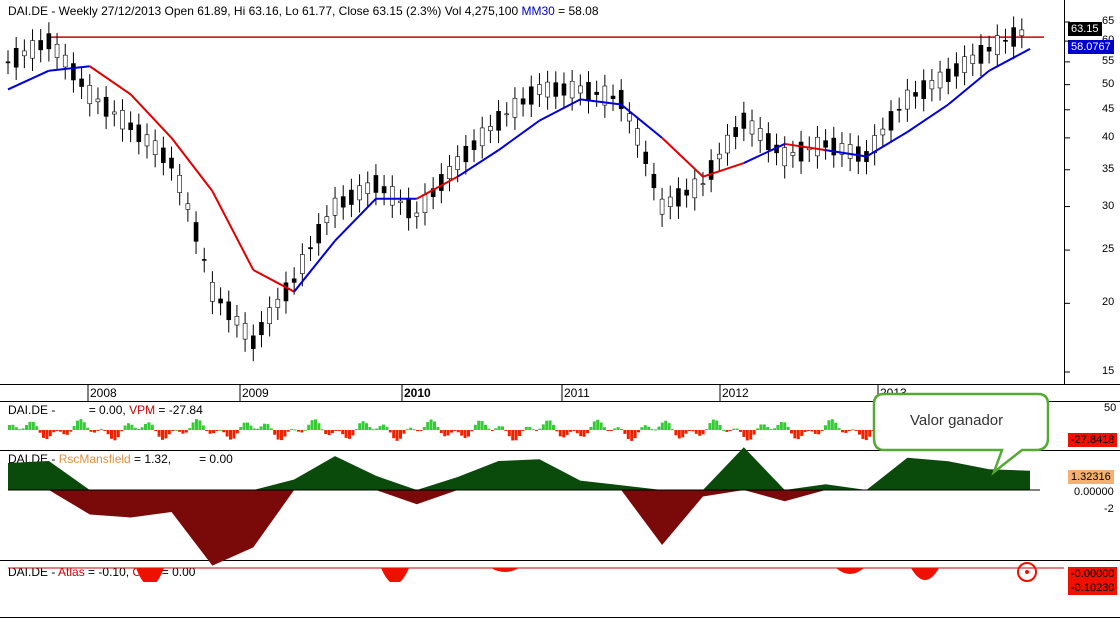  I want to click on y-tick-label: 20, so click(1108, 302).